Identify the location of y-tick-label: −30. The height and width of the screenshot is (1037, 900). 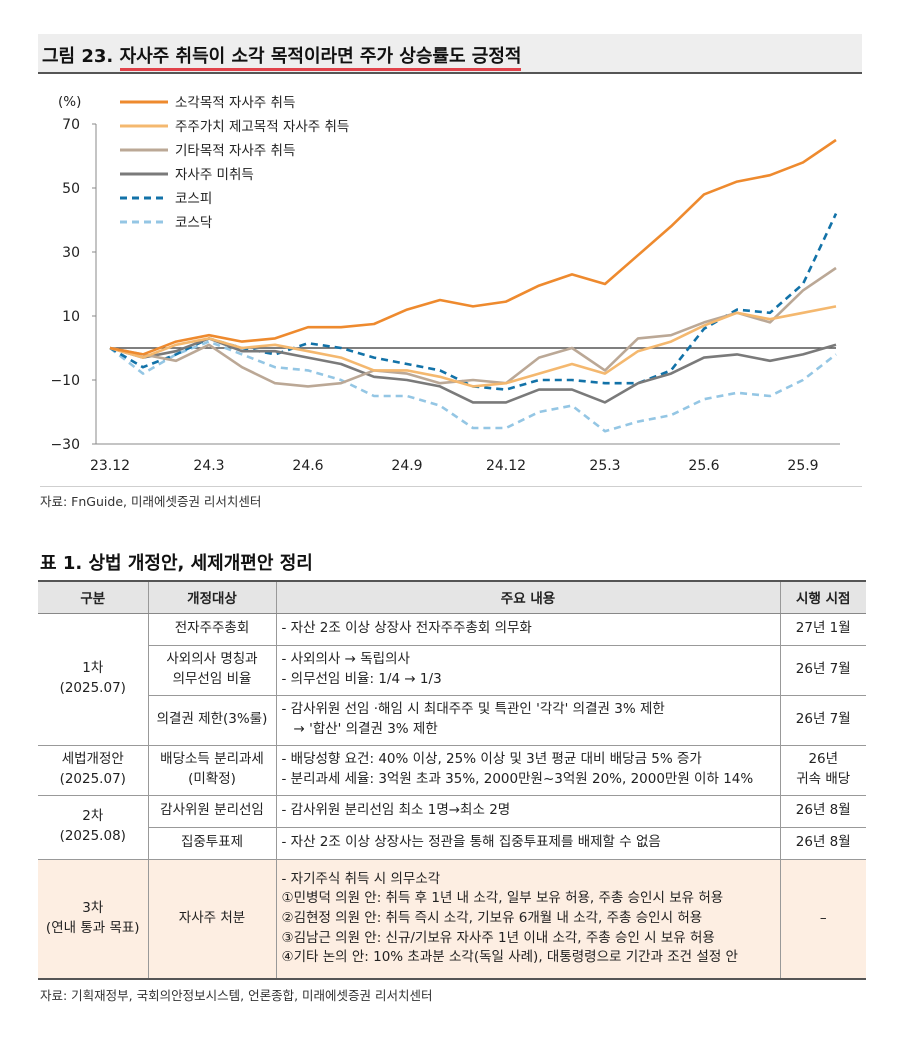
(65, 445).